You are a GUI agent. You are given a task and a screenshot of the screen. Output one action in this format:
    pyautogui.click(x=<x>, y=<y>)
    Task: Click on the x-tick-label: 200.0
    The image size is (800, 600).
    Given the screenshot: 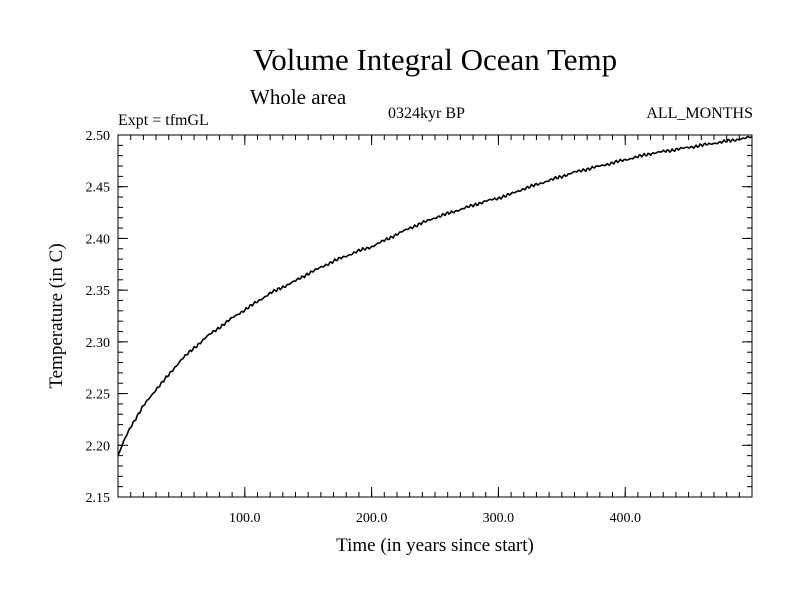 What is the action you would take?
    pyautogui.click(x=372, y=518)
    